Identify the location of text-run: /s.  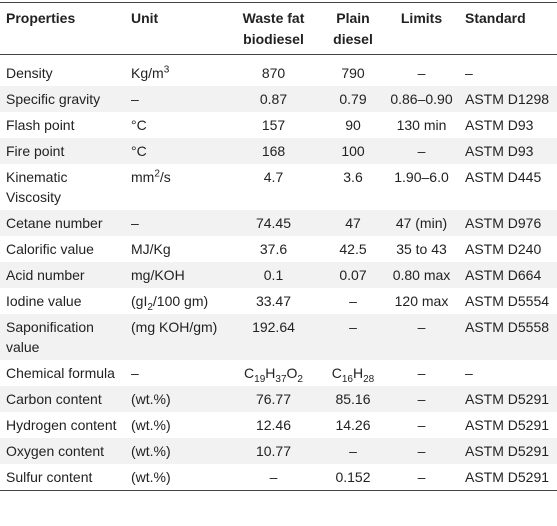
(165, 177).